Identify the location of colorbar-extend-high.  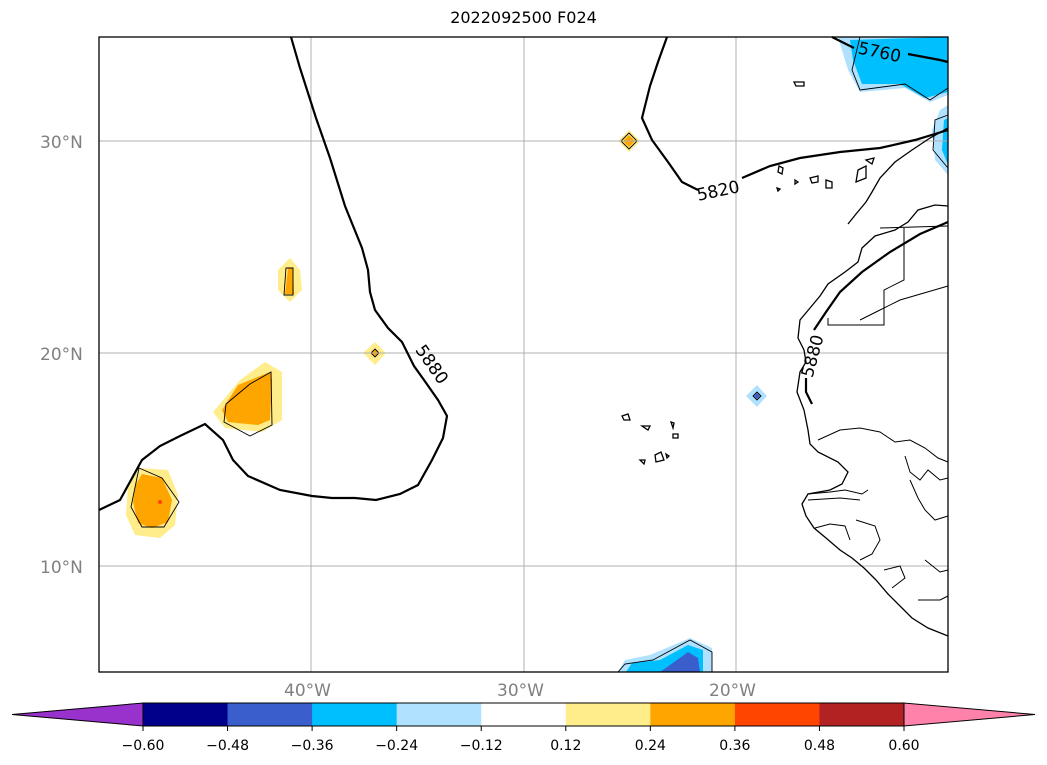
(969, 714).